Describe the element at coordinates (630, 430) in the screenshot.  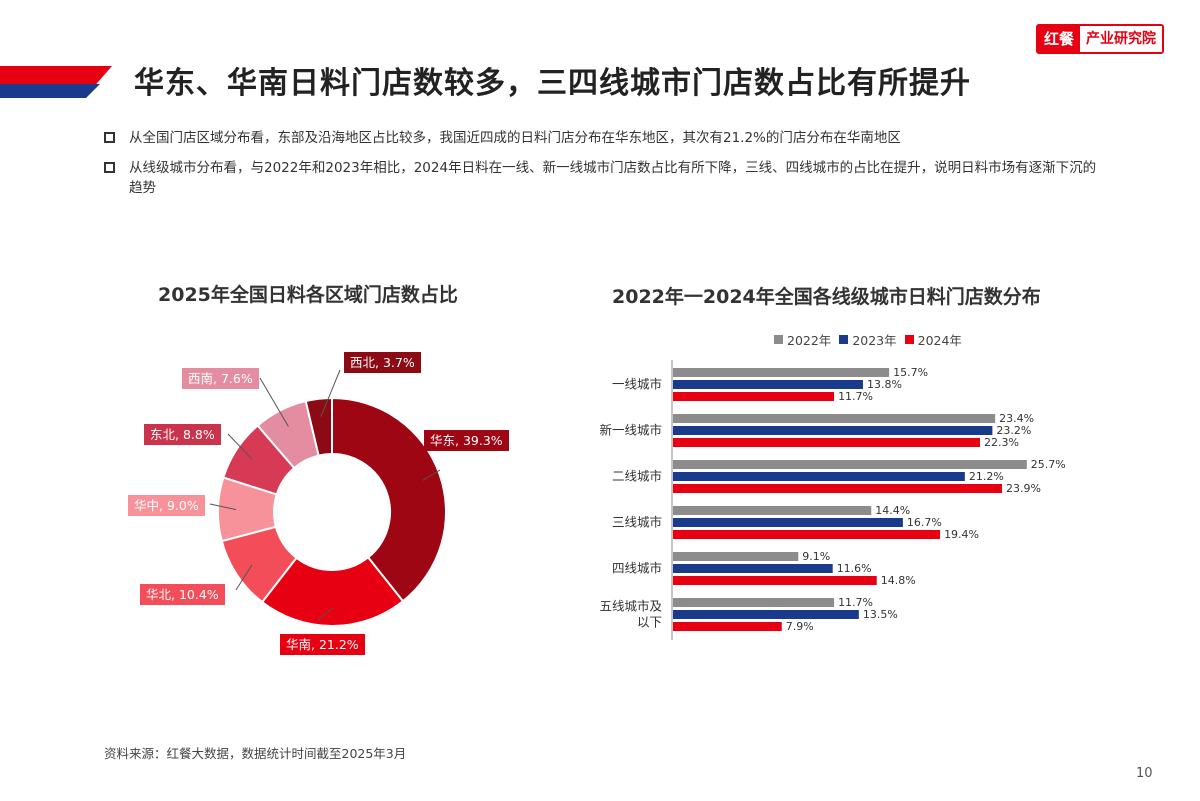
I see `category-label-新一线城市: 新一线城市` at that location.